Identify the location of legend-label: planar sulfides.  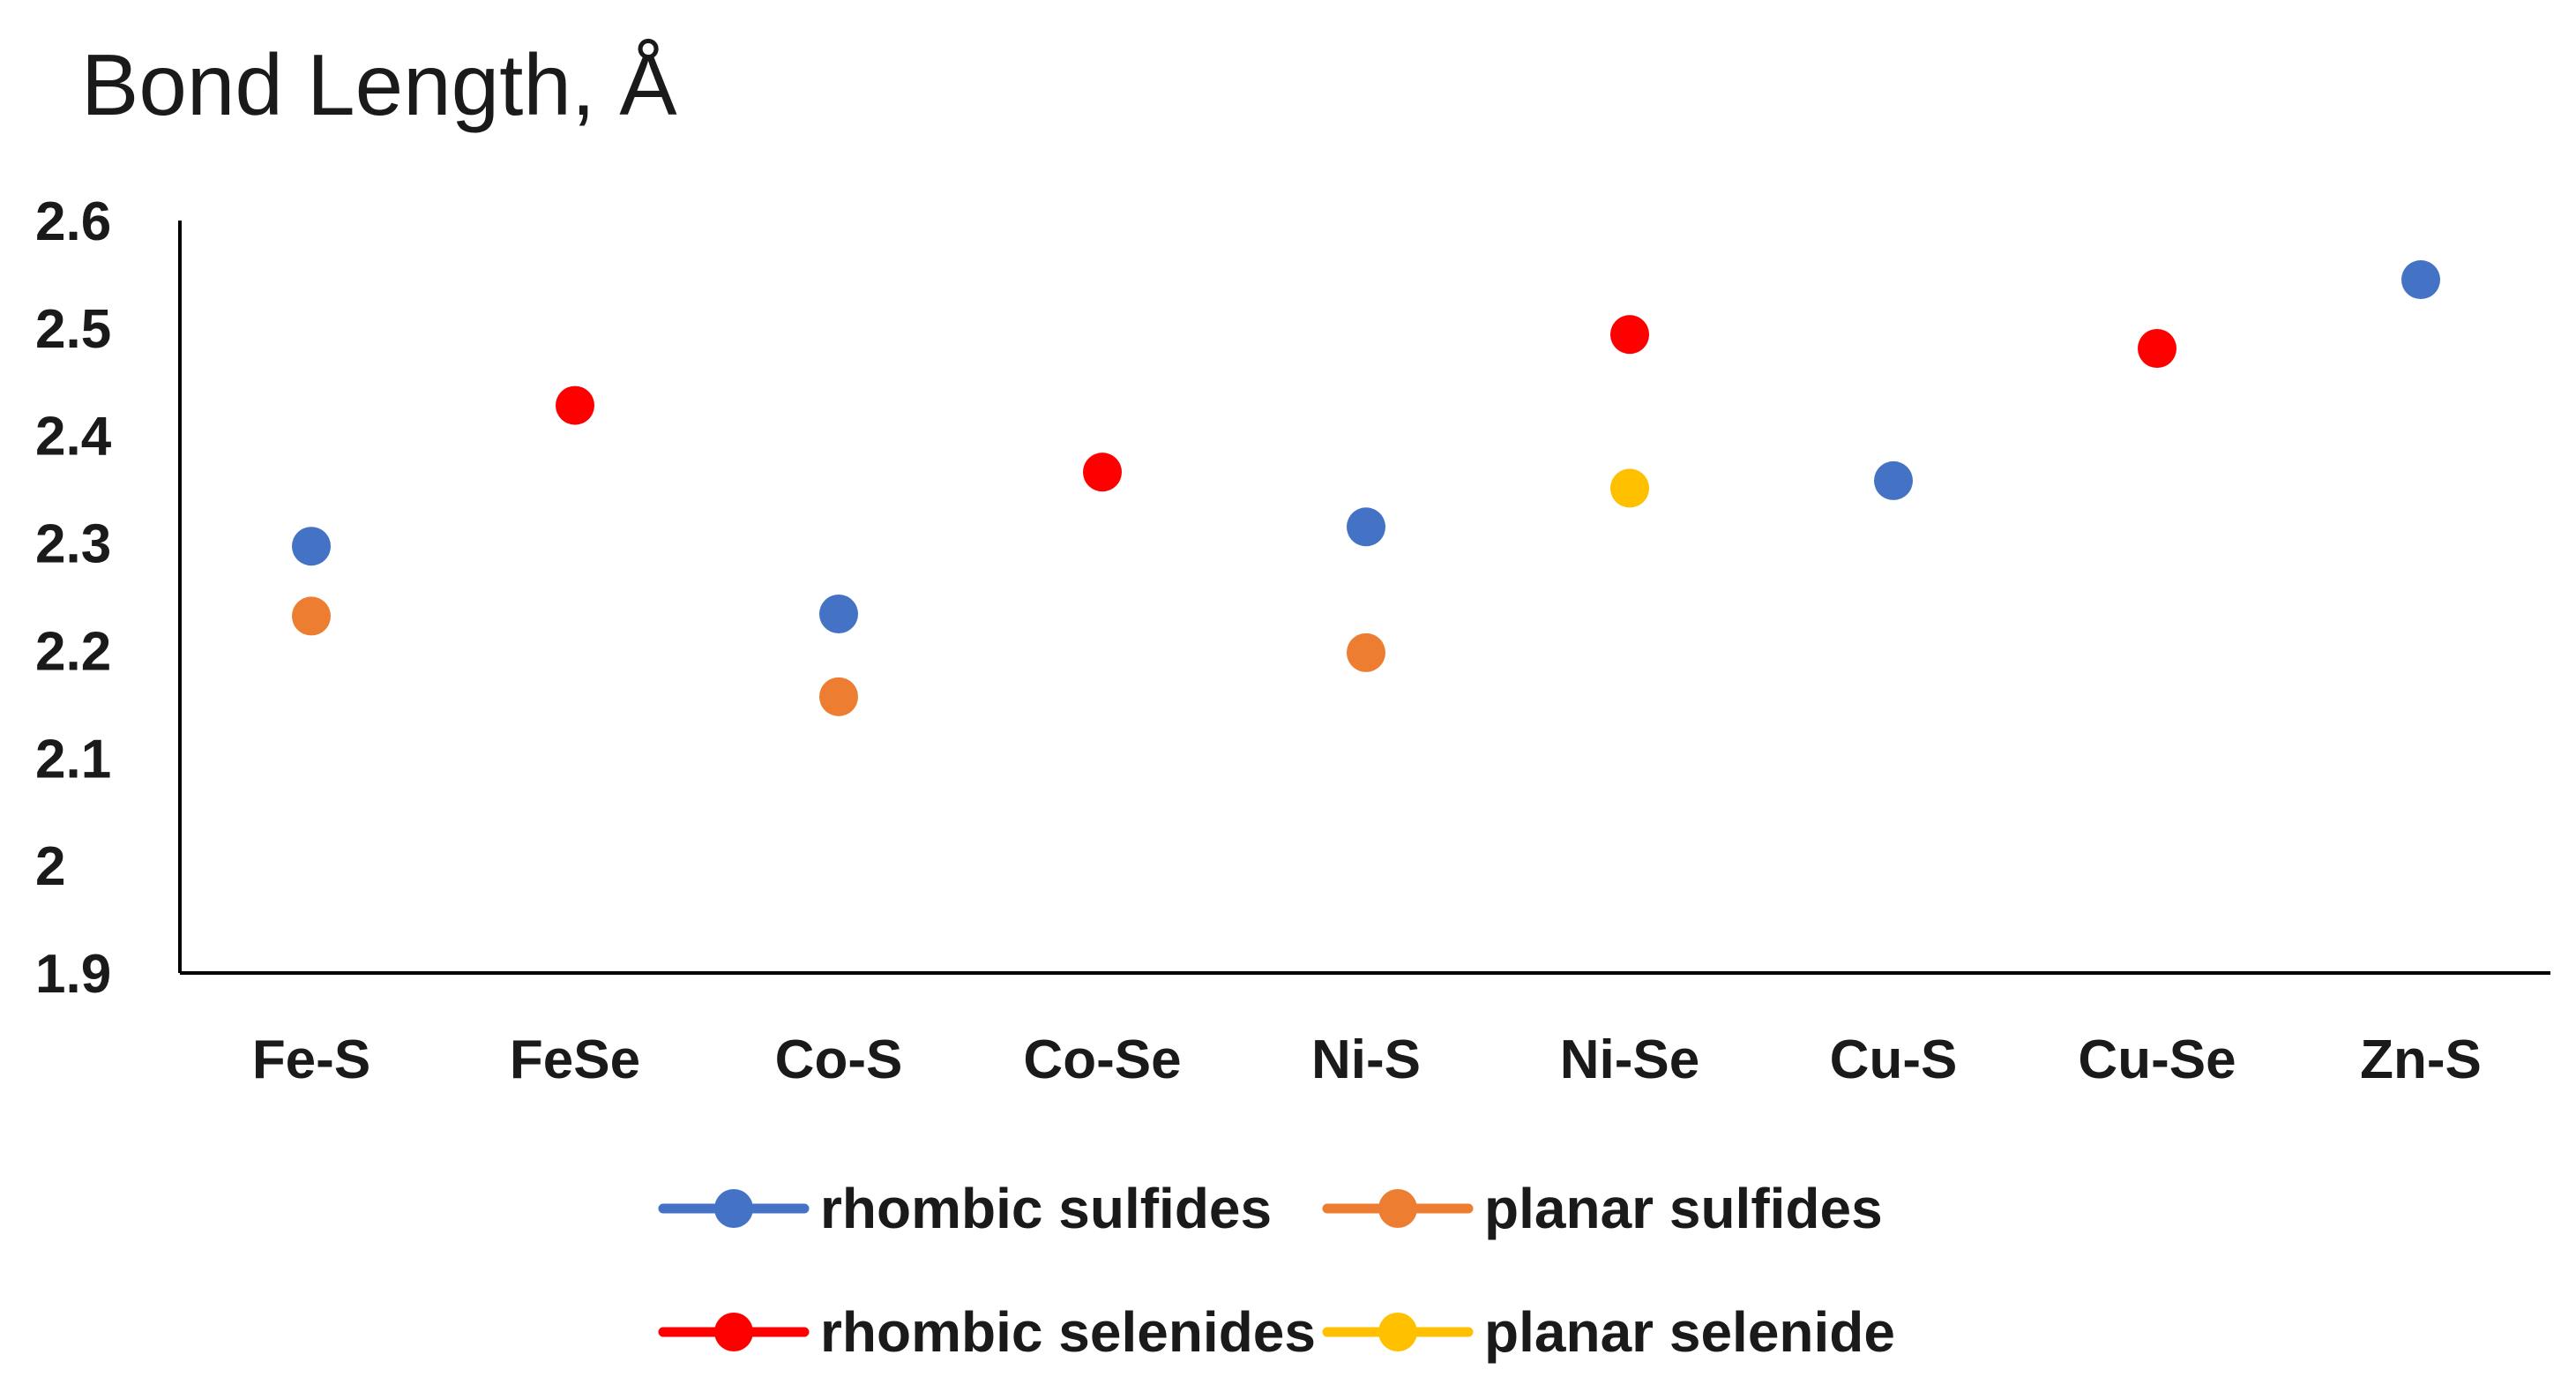
(1683, 1208).